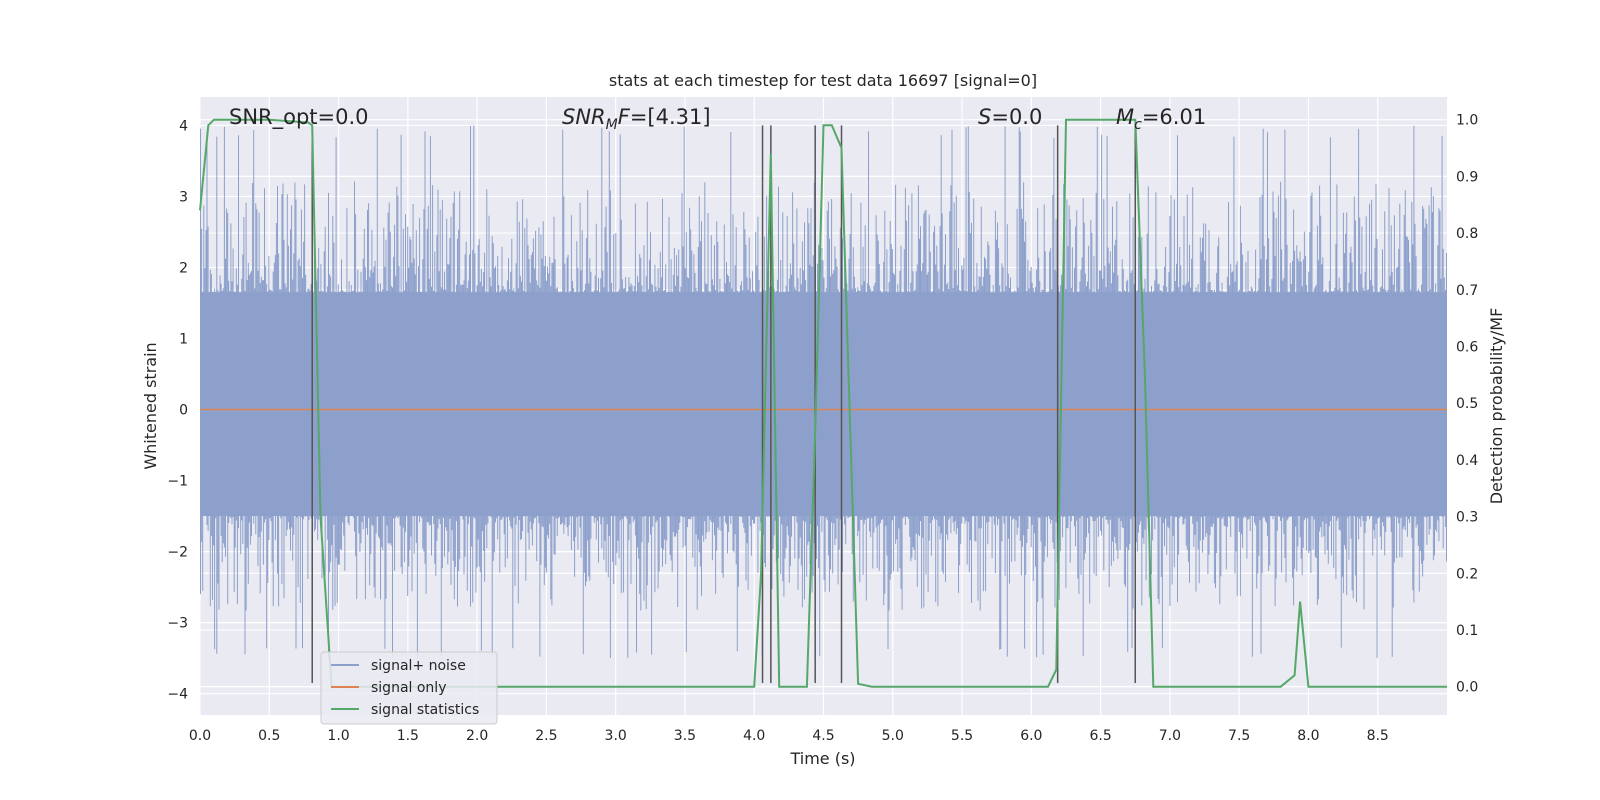  Describe the element at coordinates (1467, 347) in the screenshot. I see `y2-tick-label: 0.6` at that location.